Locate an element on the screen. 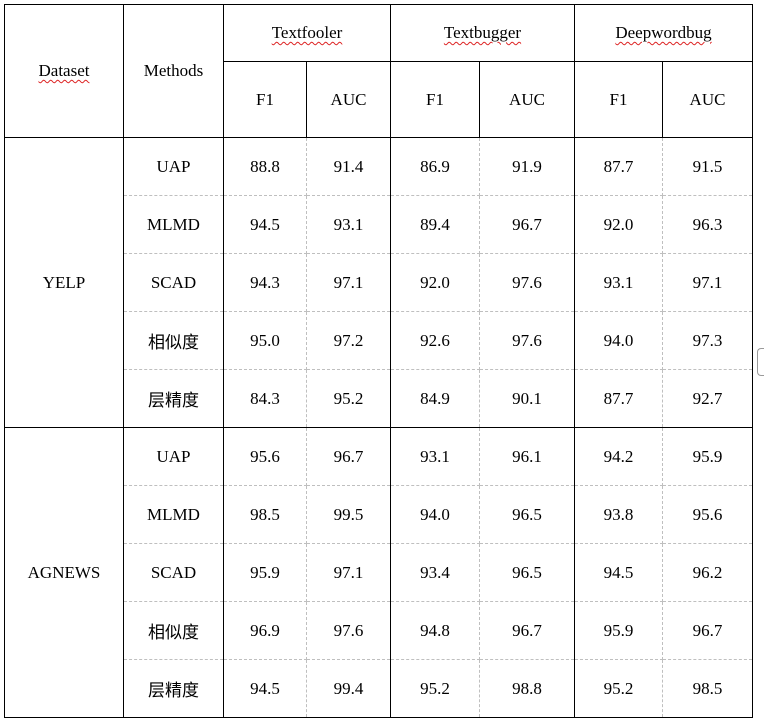 This screenshot has height=725, width=764. value-cell: 96.9 is located at coordinates (265, 630).